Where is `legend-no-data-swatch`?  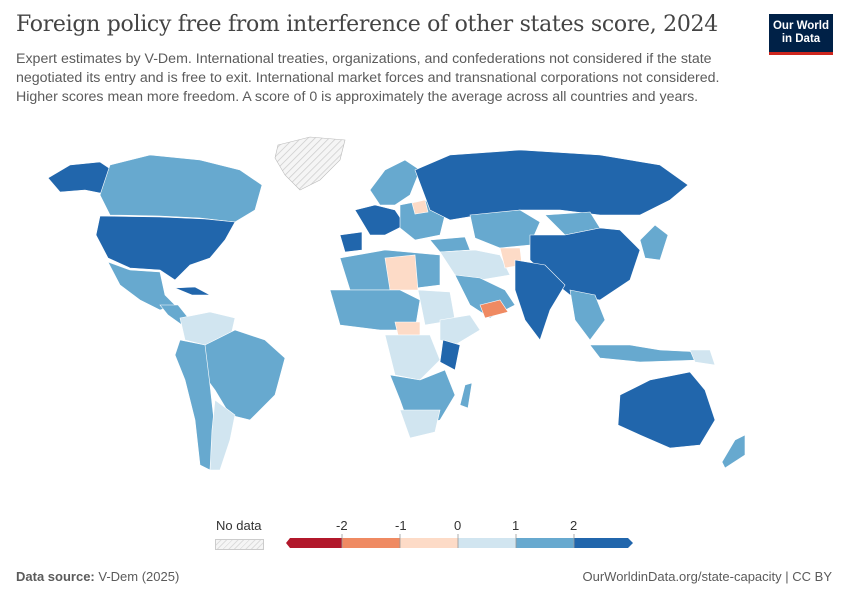
legend-no-data-swatch is located at coordinates (239, 544).